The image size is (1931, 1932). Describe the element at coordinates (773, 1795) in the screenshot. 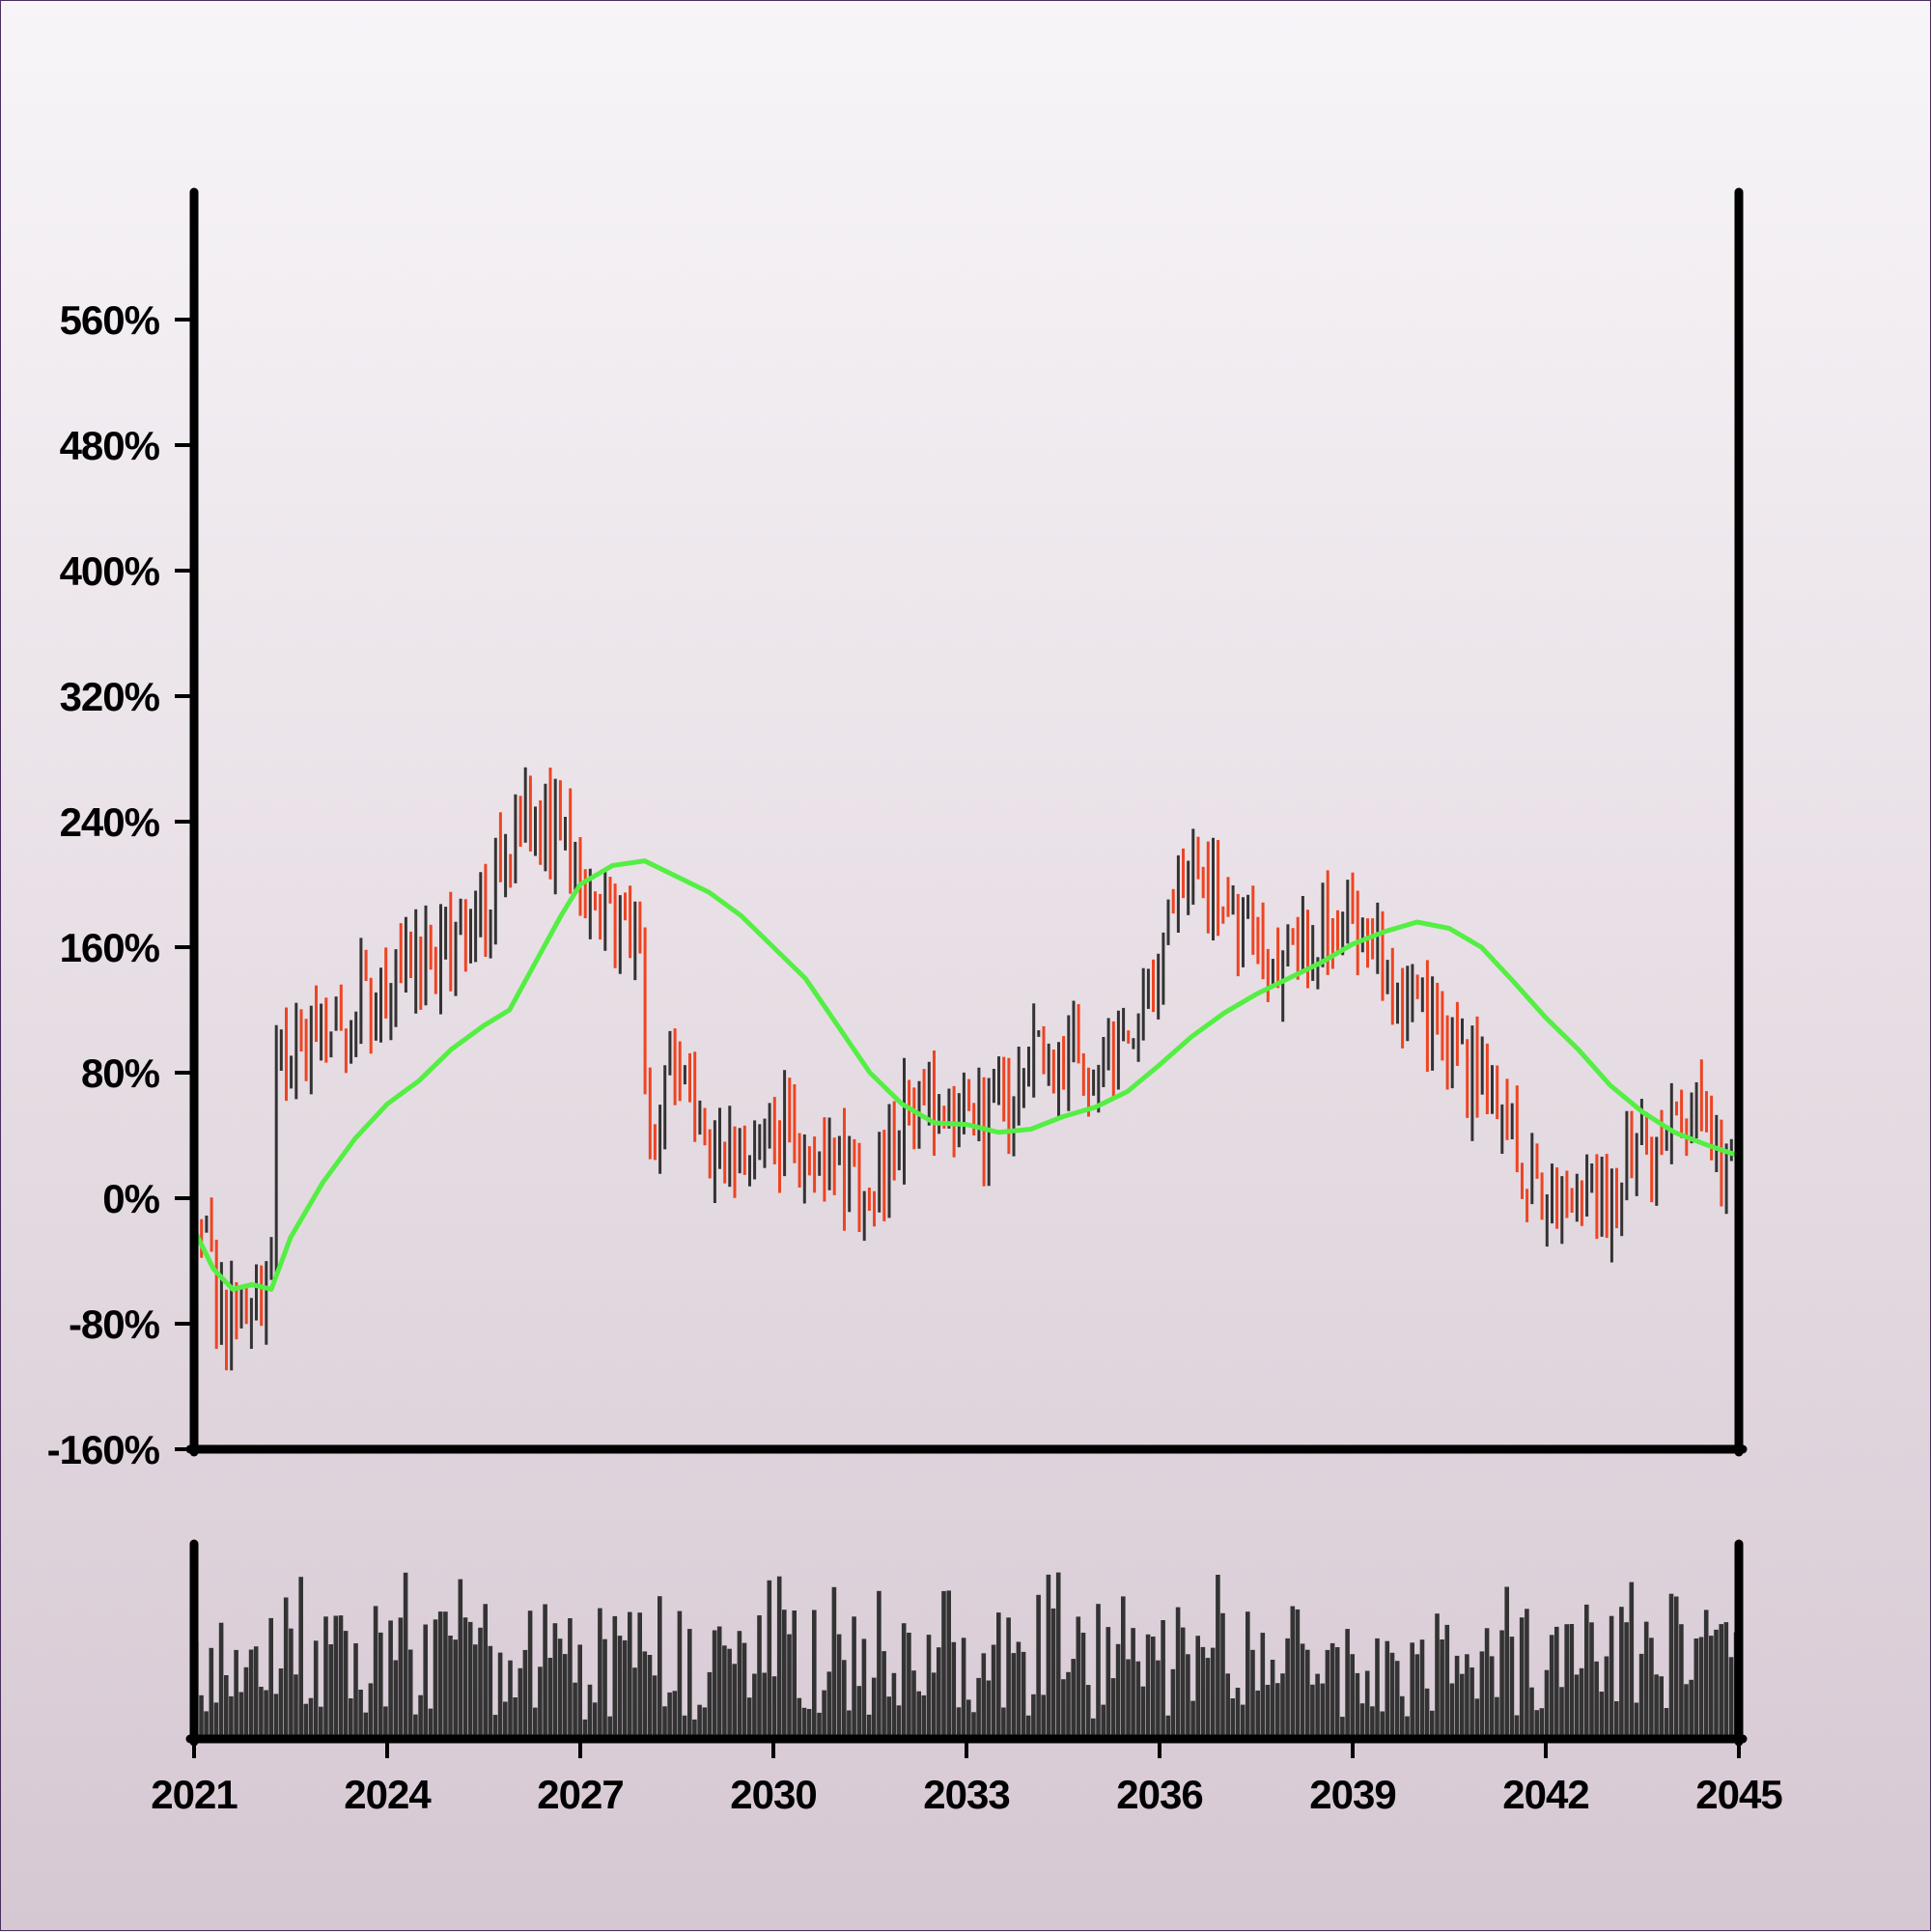

I see `x-tick-label: 2030` at that location.